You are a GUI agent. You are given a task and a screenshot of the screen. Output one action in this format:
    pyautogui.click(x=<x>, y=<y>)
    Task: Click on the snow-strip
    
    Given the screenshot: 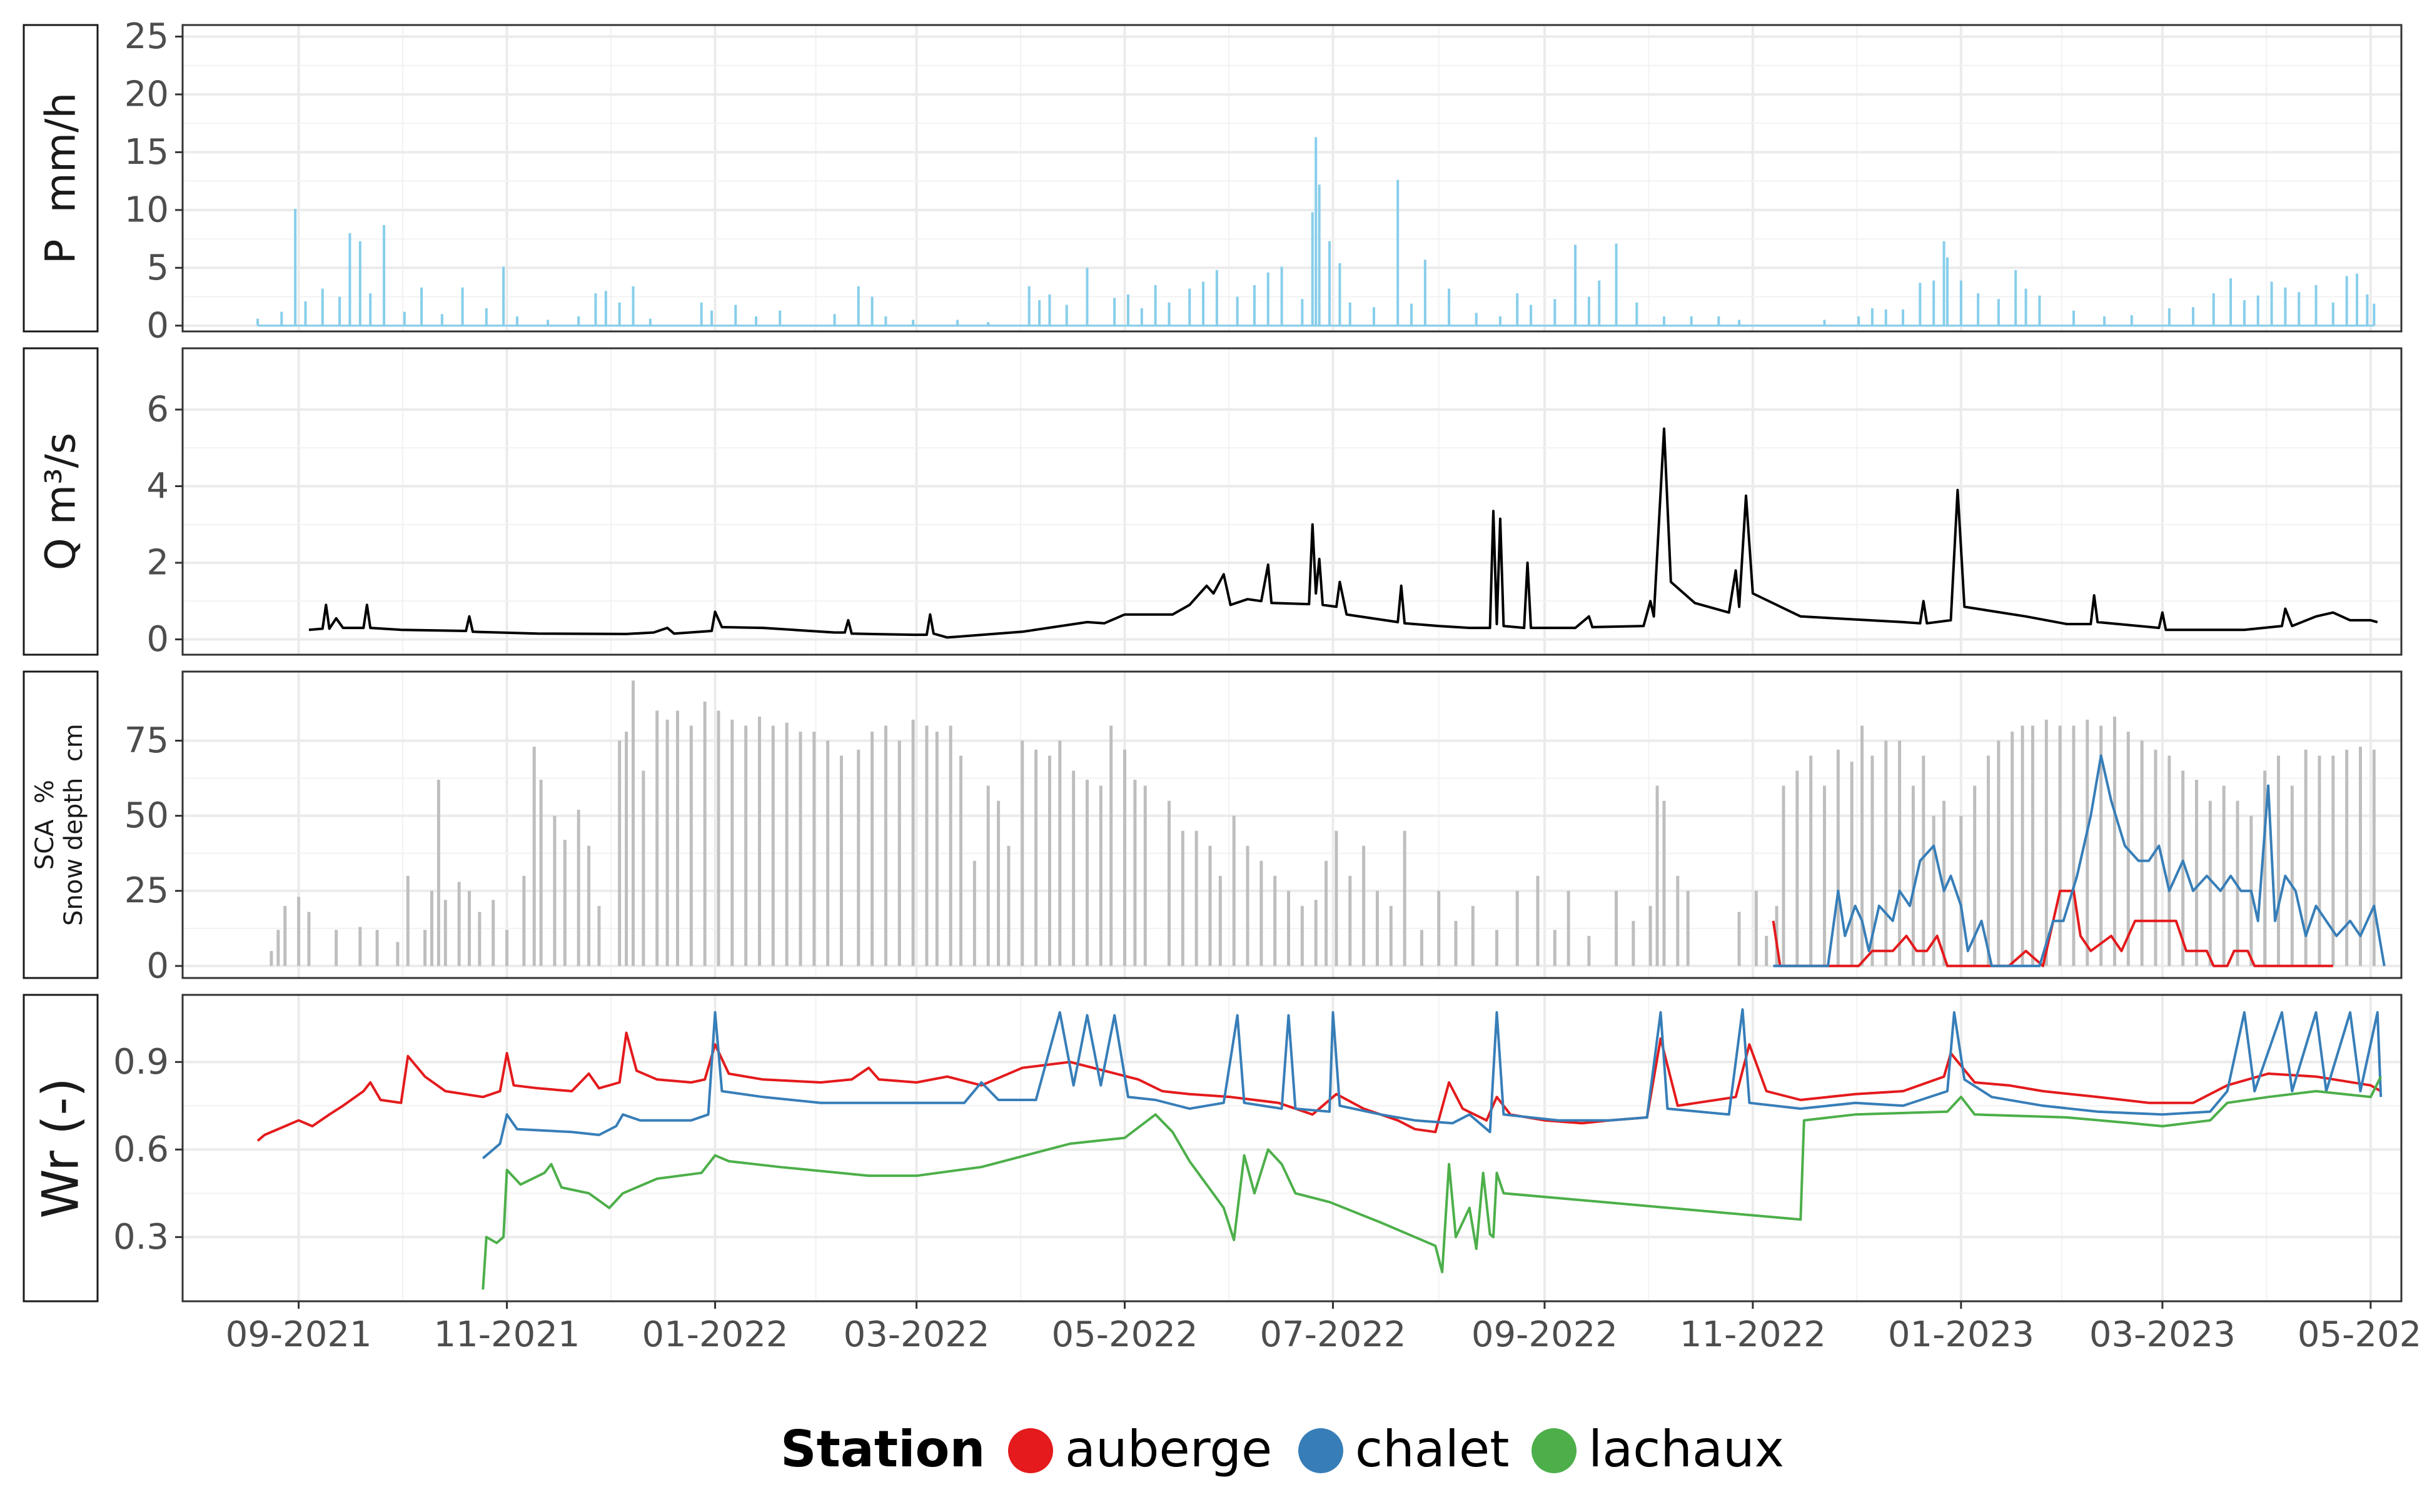 What is the action you would take?
    pyautogui.click(x=61, y=824)
    